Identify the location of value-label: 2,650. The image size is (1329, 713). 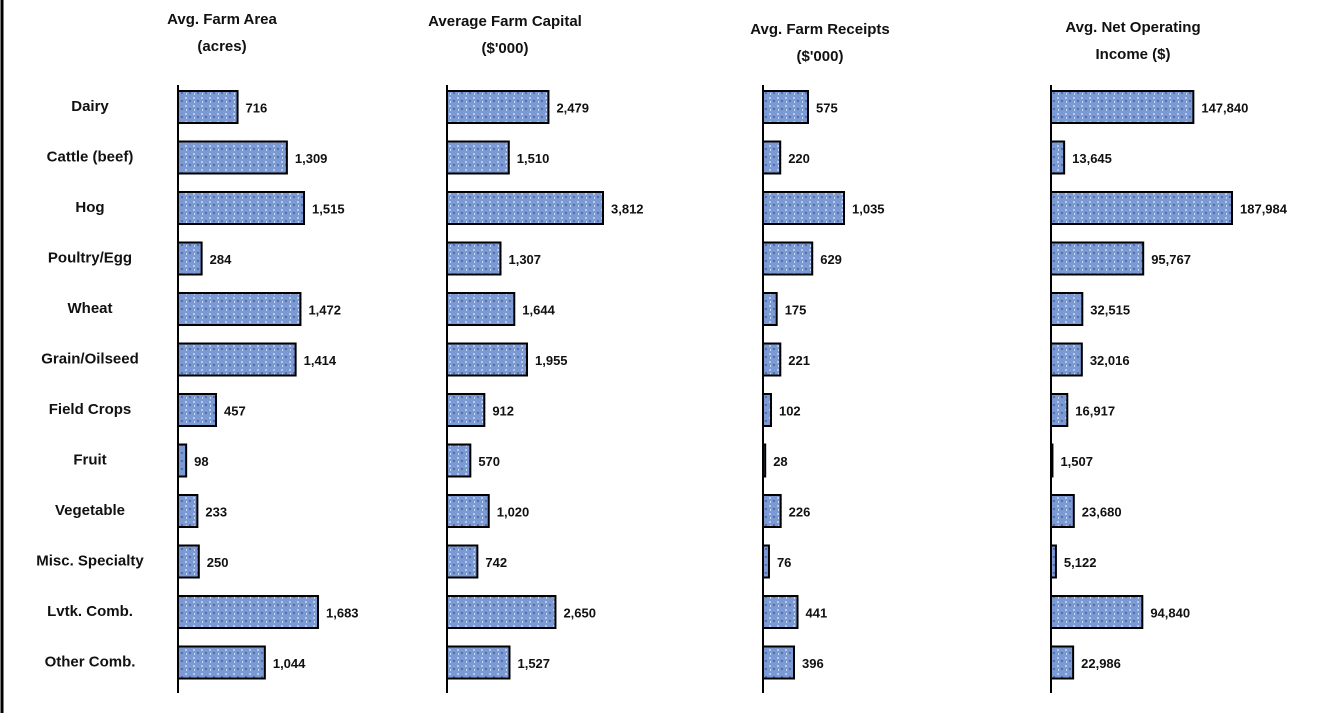
(579, 612).